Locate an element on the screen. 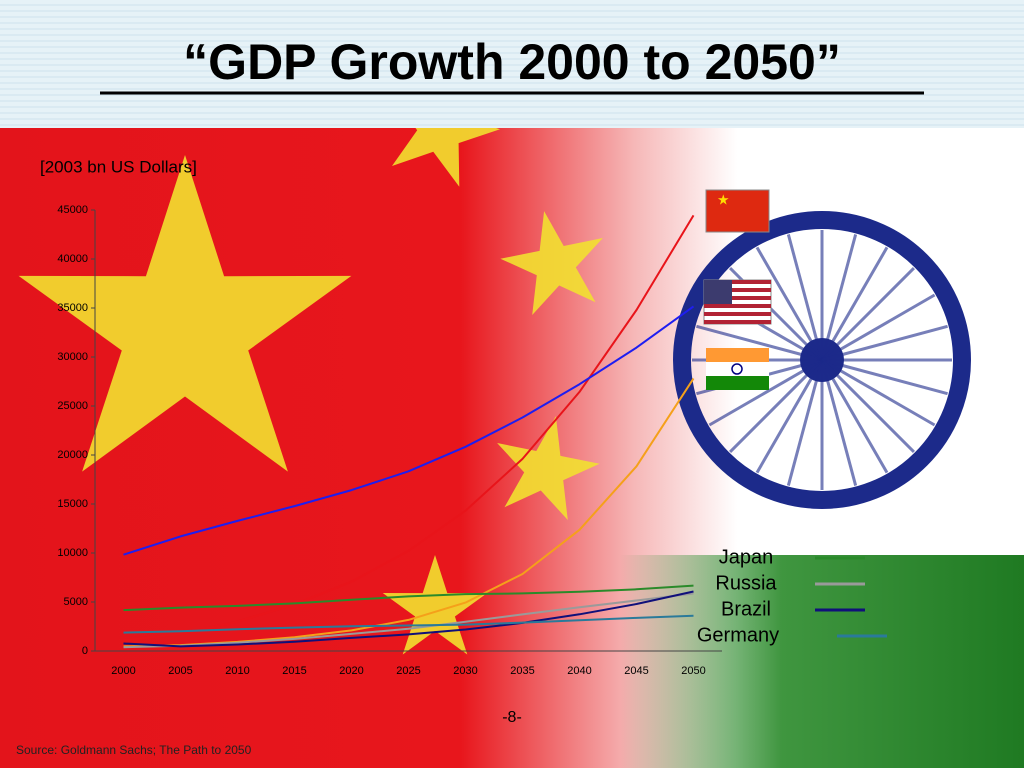 The width and height of the screenshot is (1024, 768). green-band is located at coordinates (822, 661).